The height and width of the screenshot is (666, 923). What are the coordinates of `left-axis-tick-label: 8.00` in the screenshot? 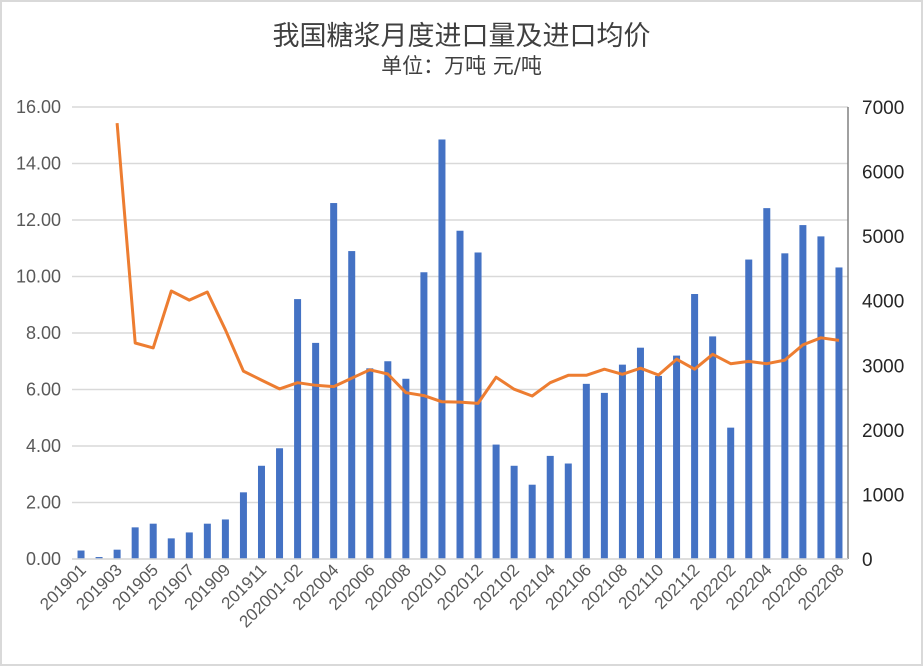 It's located at (43, 333).